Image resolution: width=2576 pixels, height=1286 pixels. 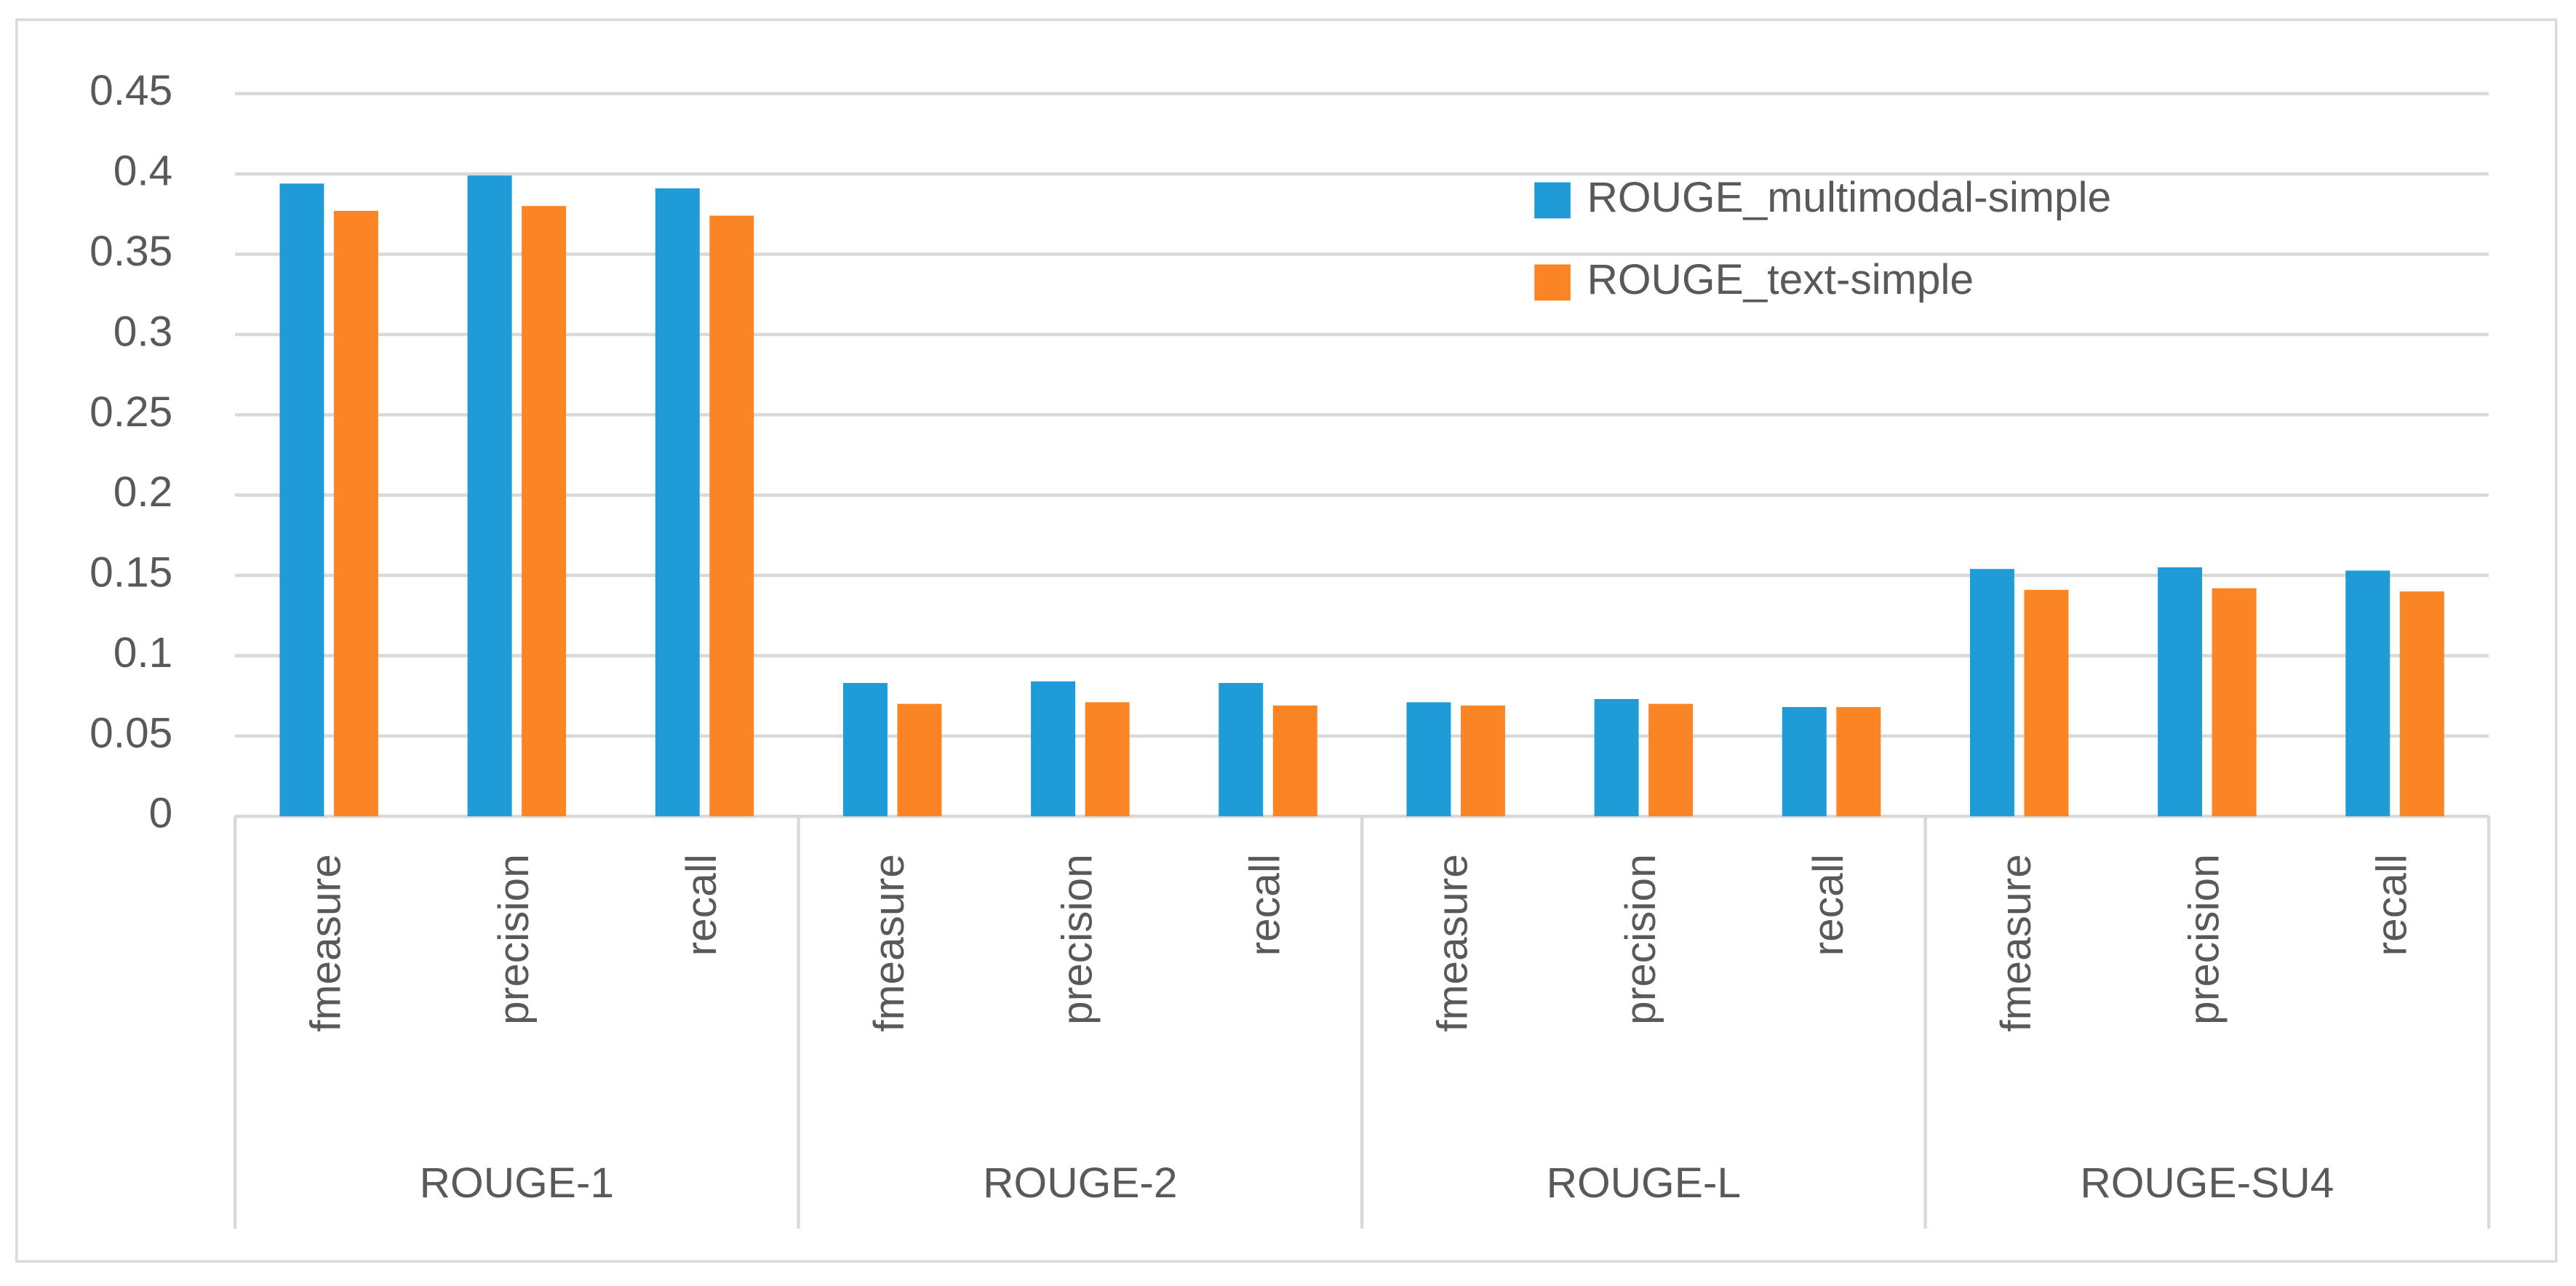 I want to click on group-label: ROUGE-SU4, so click(x=2207, y=1183).